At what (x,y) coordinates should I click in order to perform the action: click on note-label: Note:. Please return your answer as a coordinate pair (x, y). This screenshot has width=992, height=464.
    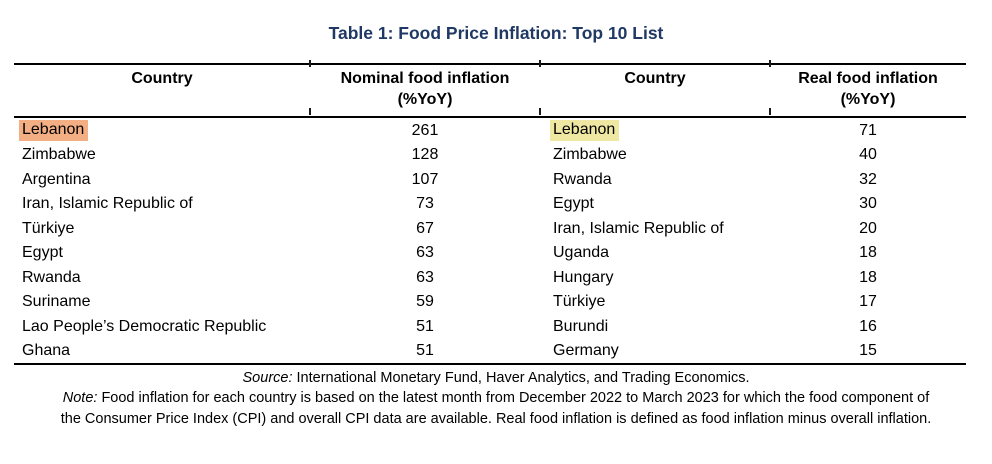
    Looking at the image, I should click on (80, 398).